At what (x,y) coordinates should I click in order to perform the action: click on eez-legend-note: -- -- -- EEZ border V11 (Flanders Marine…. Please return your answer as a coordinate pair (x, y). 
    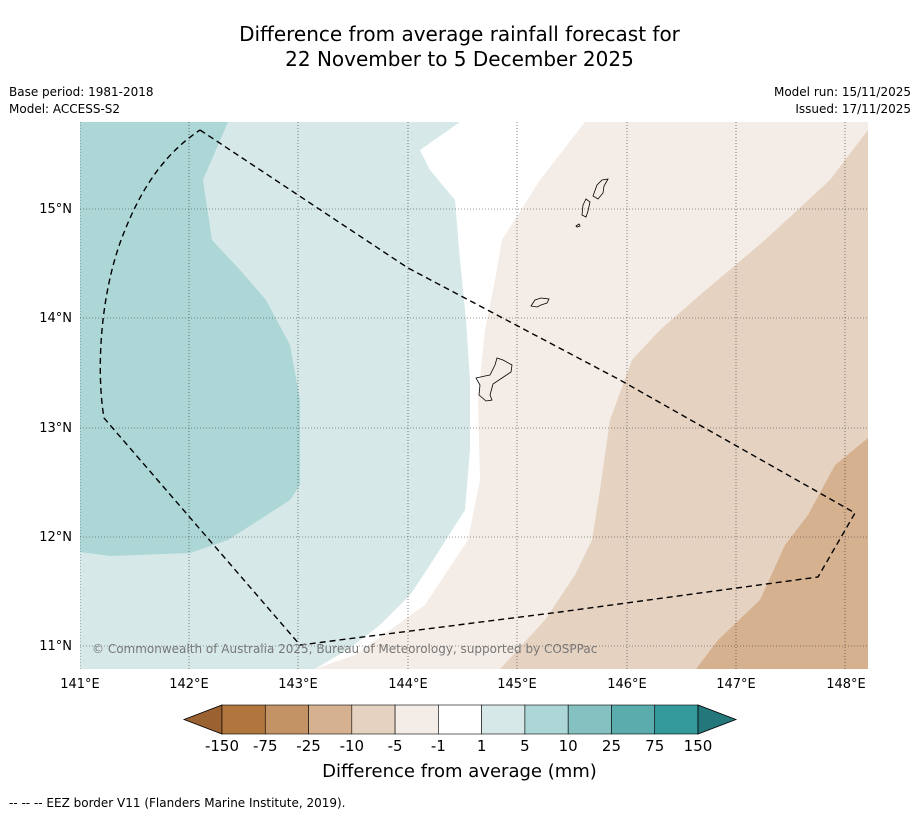
    Looking at the image, I should click on (177, 803).